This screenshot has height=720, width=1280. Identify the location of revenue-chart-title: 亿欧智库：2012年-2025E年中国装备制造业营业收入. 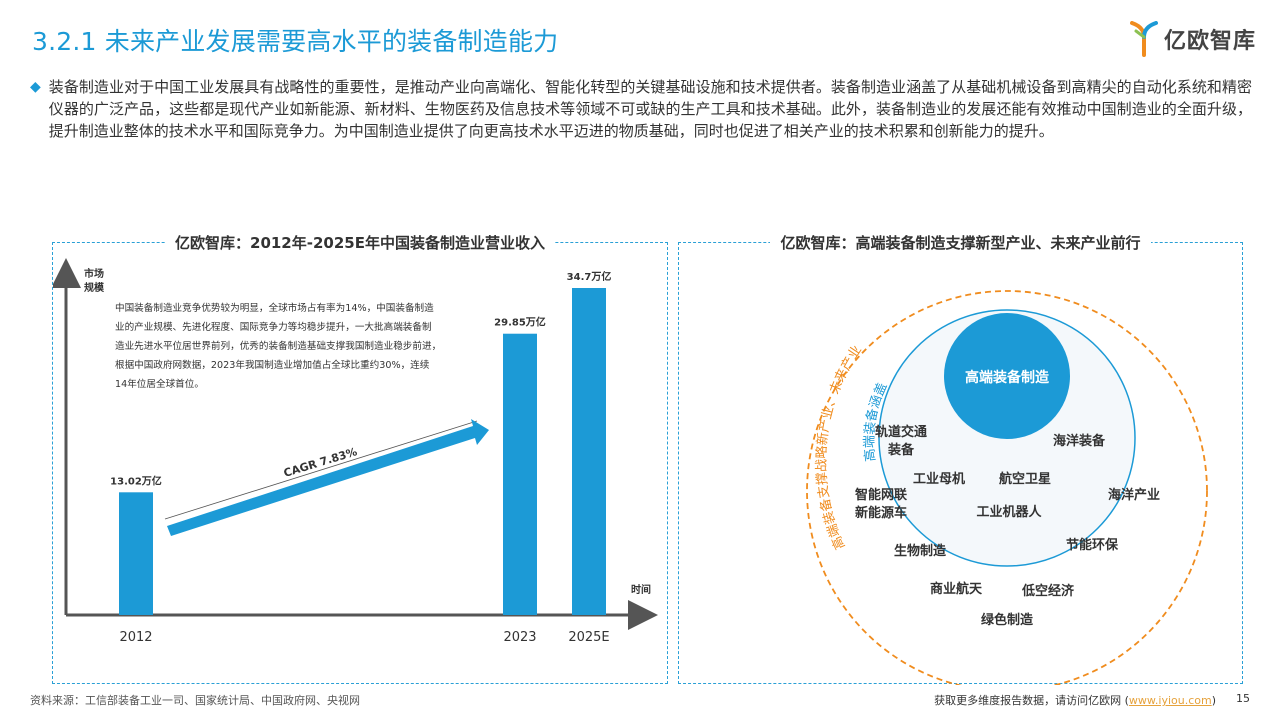
(360, 243).